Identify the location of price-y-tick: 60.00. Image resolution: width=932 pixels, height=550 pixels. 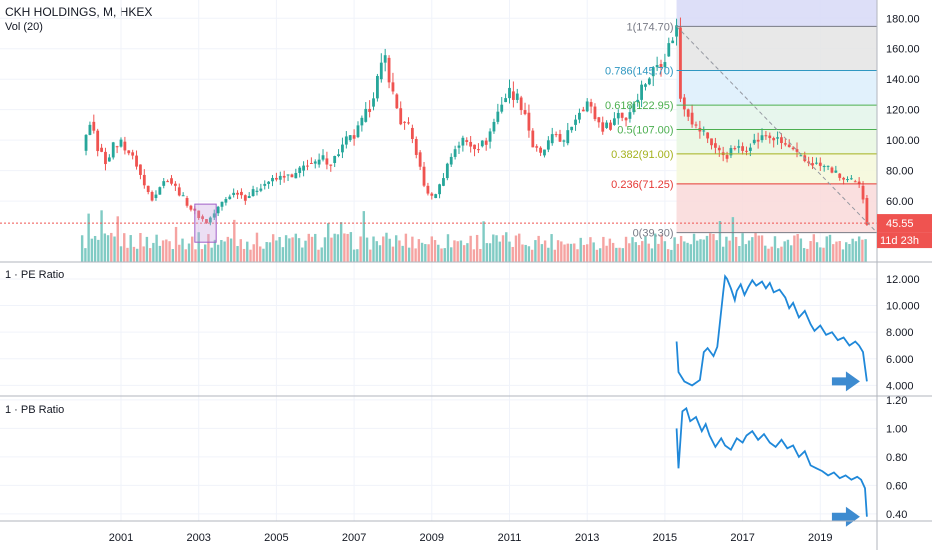
(900, 202).